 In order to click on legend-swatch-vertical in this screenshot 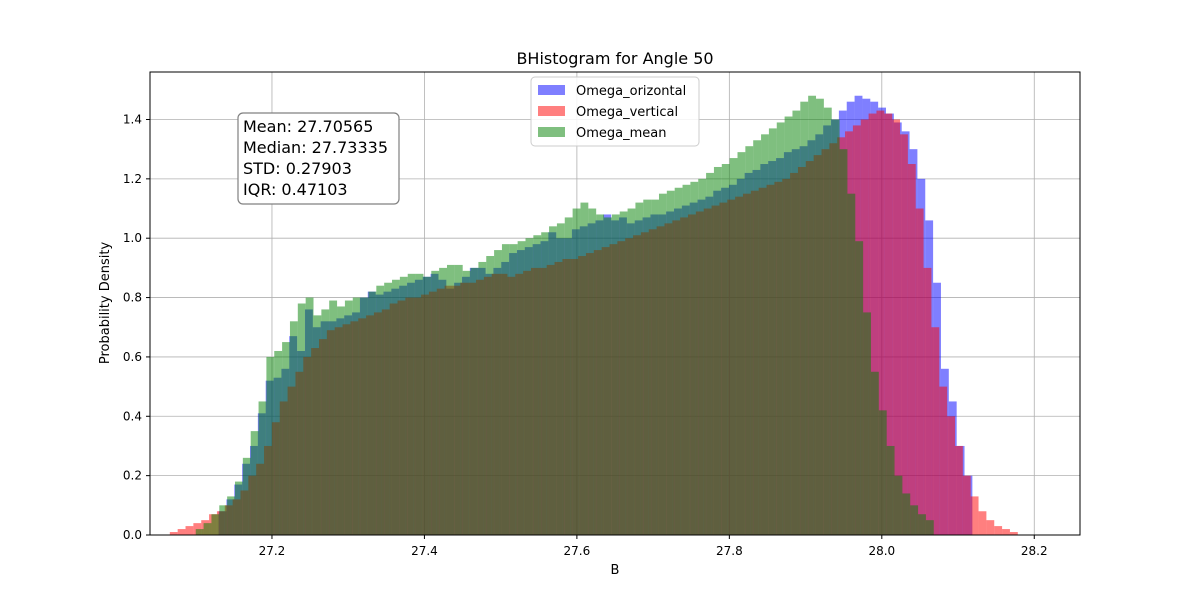, I will do `click(551, 111)`.